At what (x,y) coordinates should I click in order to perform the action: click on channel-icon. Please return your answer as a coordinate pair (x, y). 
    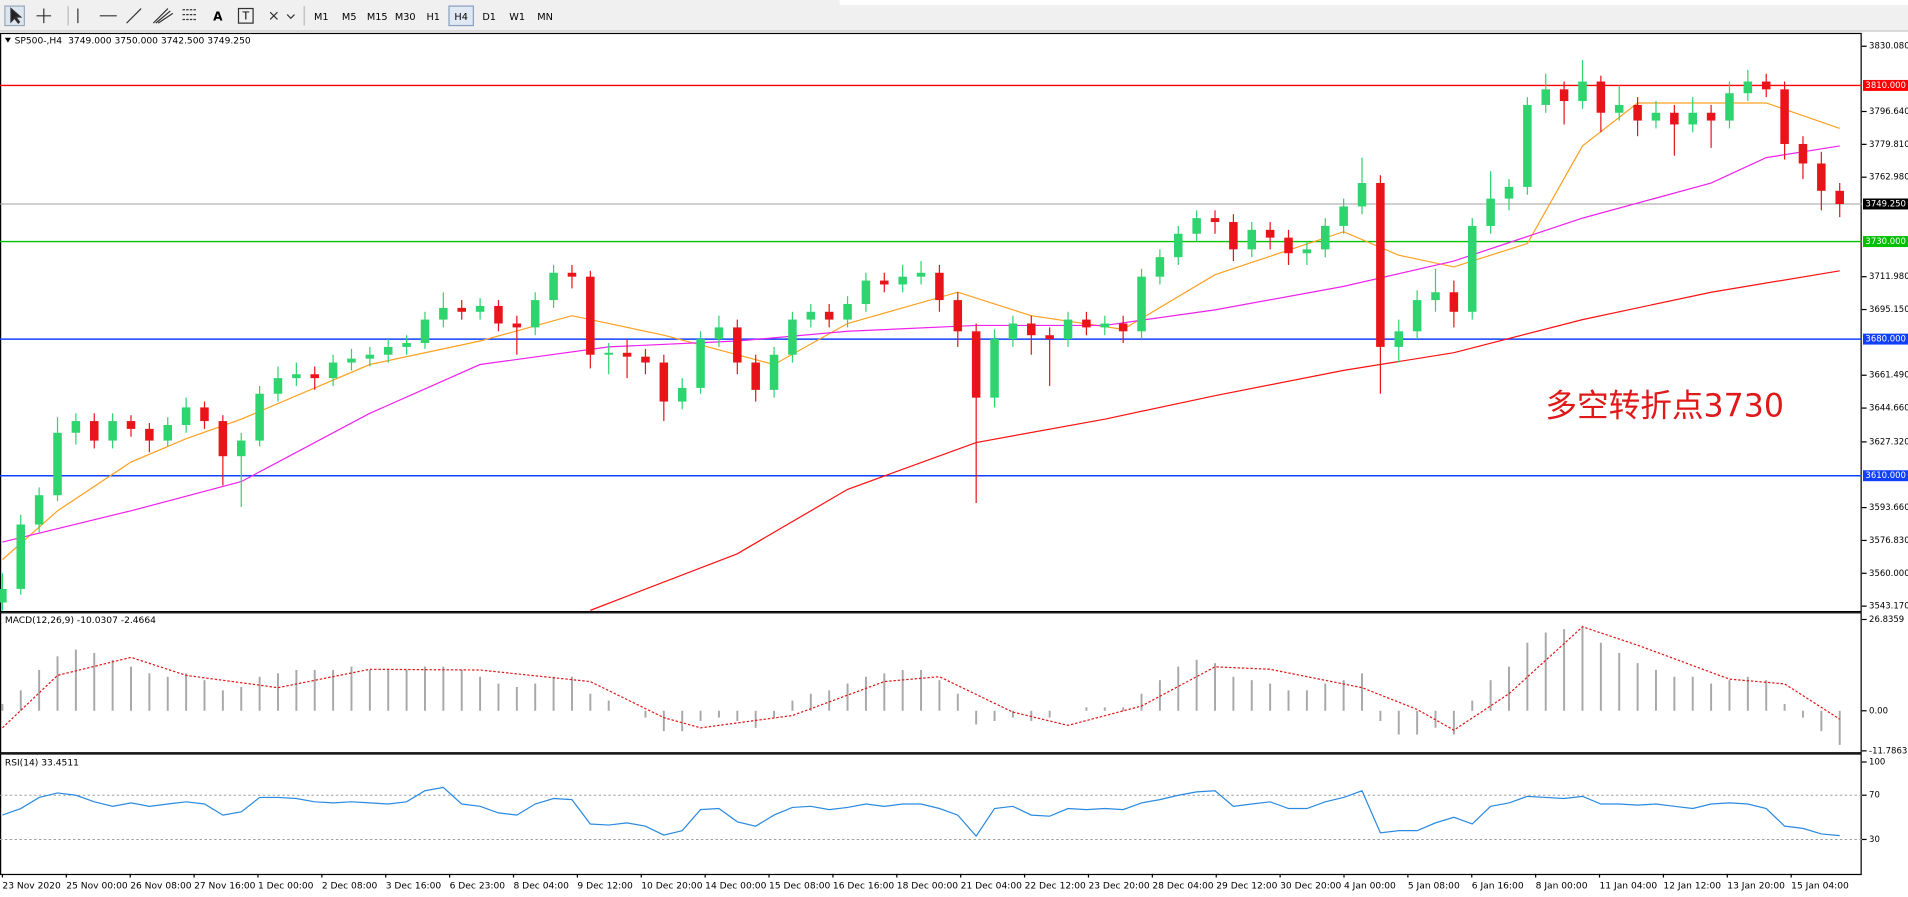
    Looking at the image, I should click on (163, 16).